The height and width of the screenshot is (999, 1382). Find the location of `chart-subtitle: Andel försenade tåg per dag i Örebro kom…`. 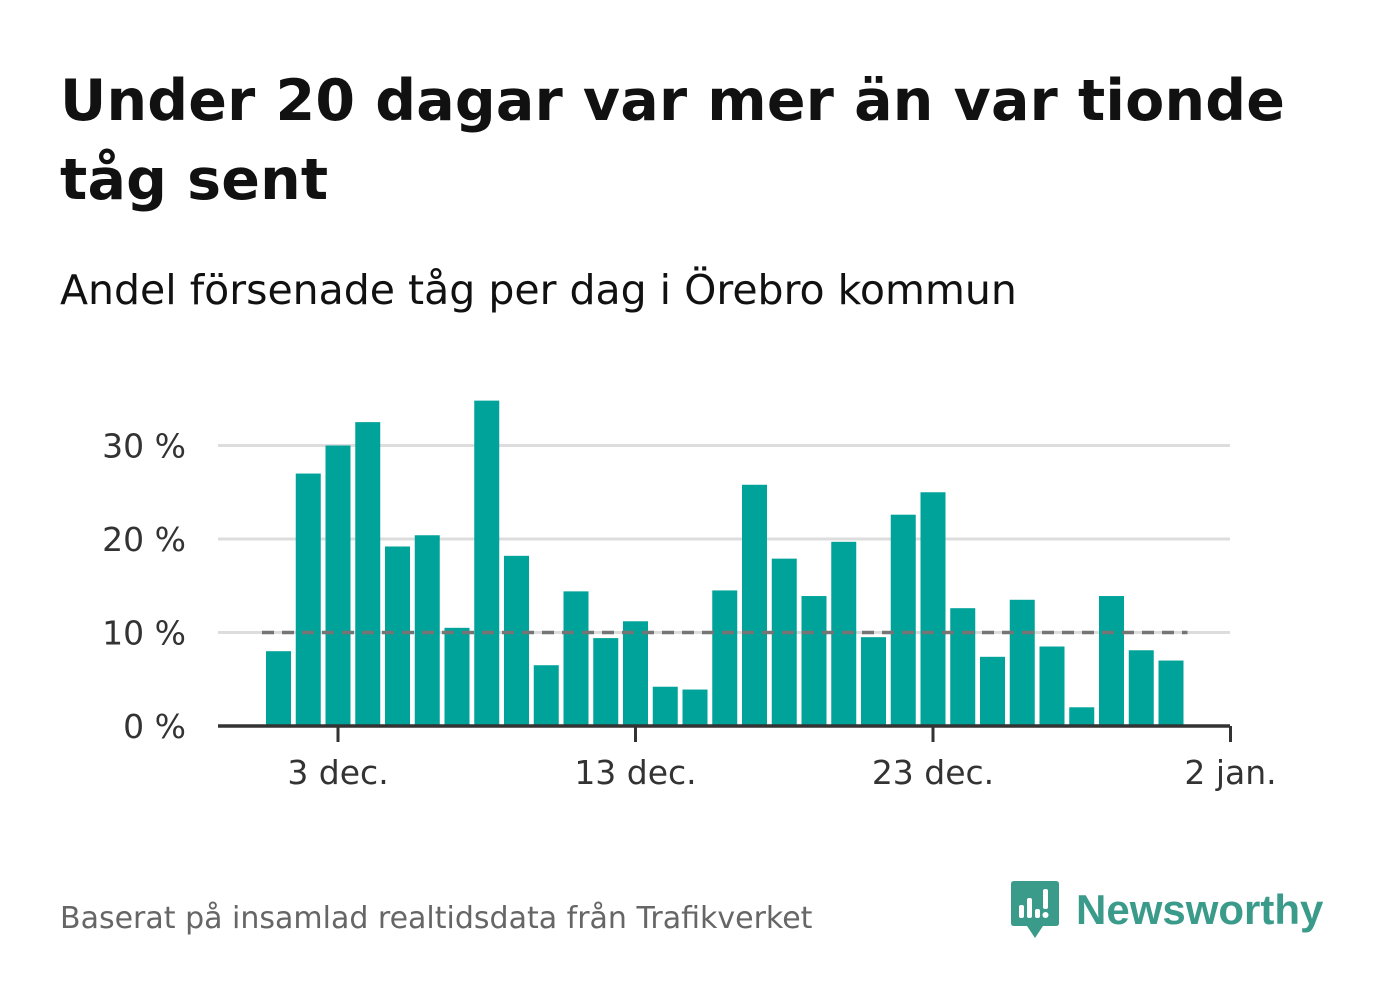

chart-subtitle: Andel försenade tåg per dag i Örebro kom… is located at coordinates (538, 290).